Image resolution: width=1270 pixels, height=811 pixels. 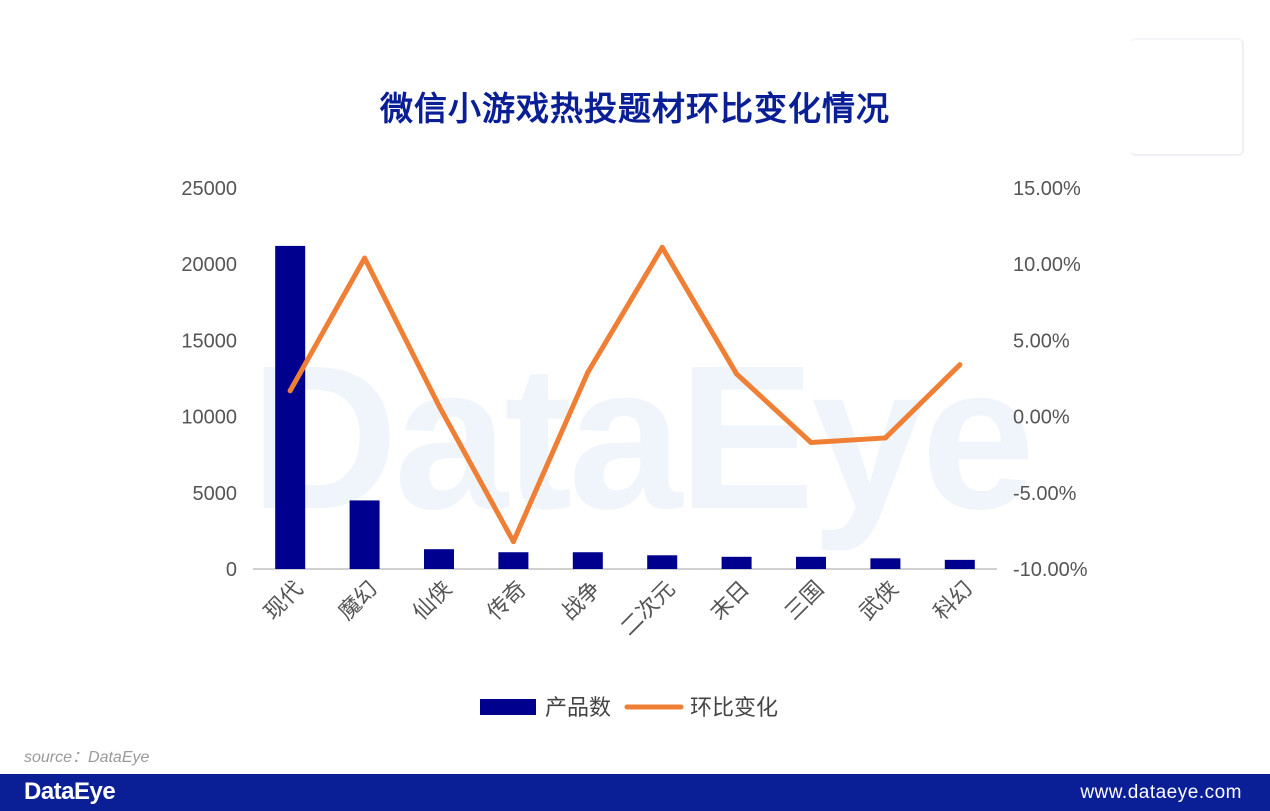 What do you see at coordinates (629, 708) in the screenshot?
I see `legend: 产品数 环比变化` at bounding box center [629, 708].